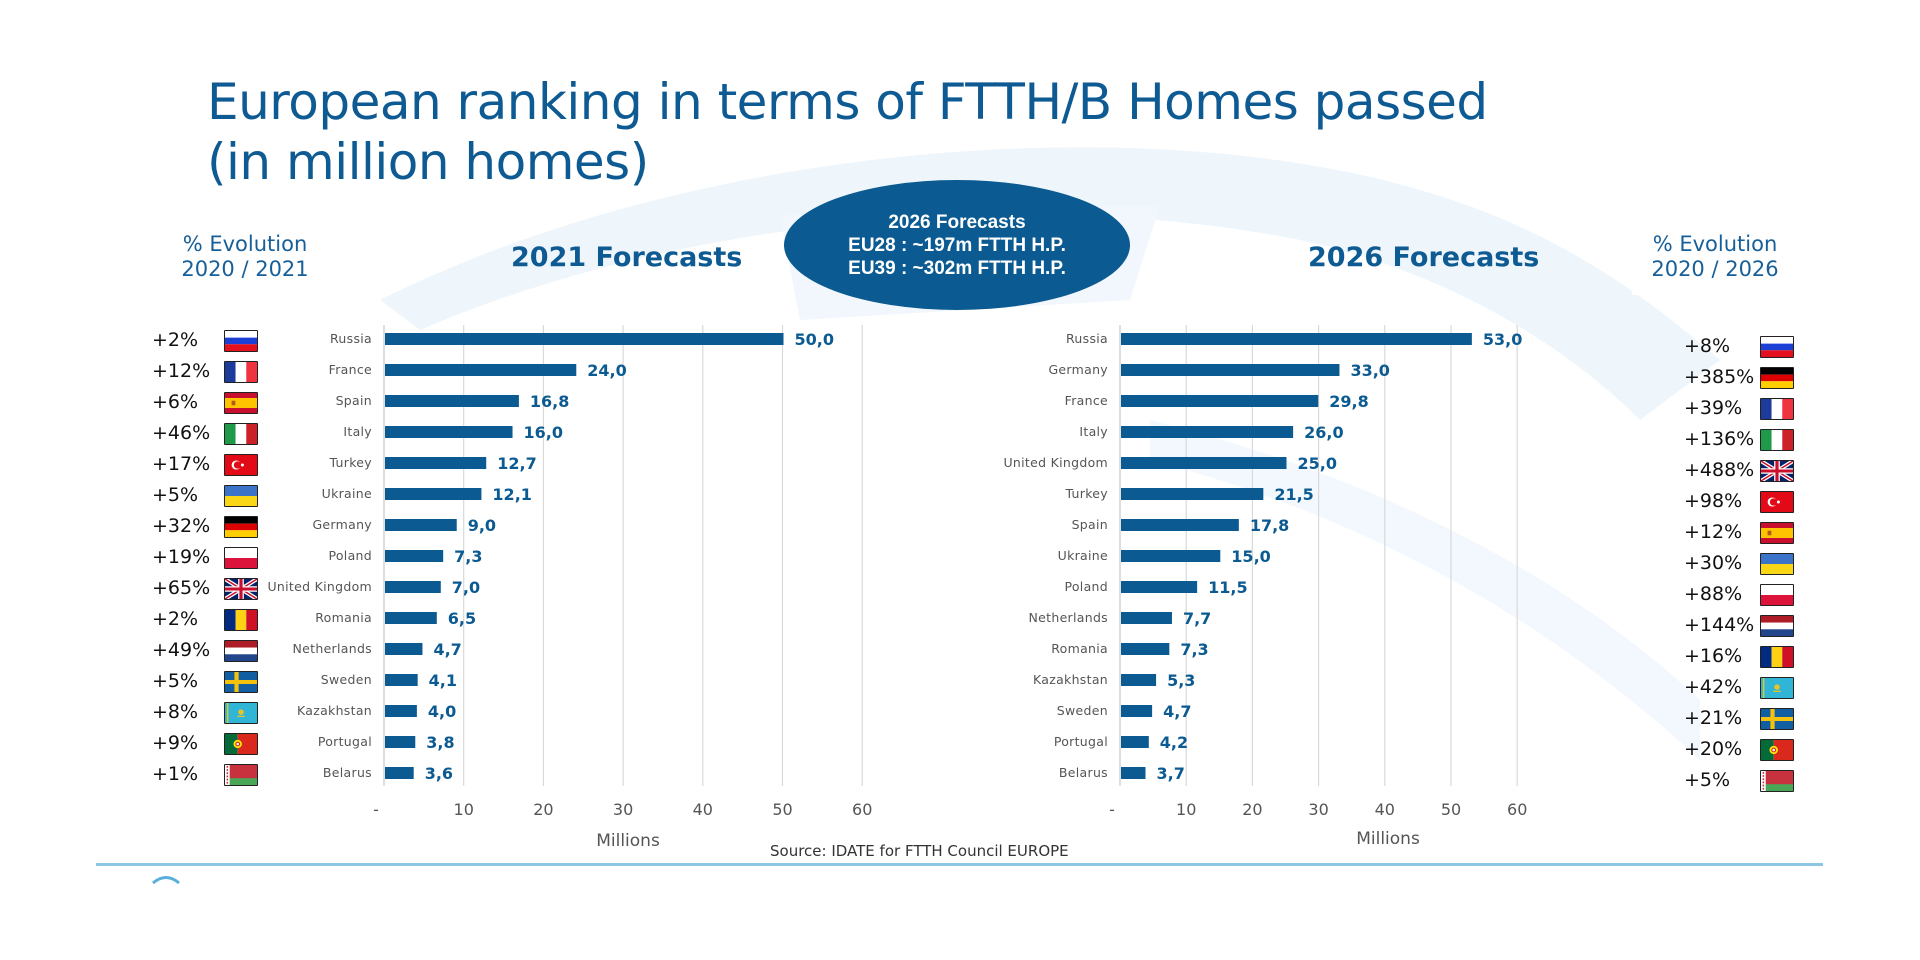 The width and height of the screenshot is (1920, 960). What do you see at coordinates (1719, 470) in the screenshot?
I see `evolution-percent: +488%` at bounding box center [1719, 470].